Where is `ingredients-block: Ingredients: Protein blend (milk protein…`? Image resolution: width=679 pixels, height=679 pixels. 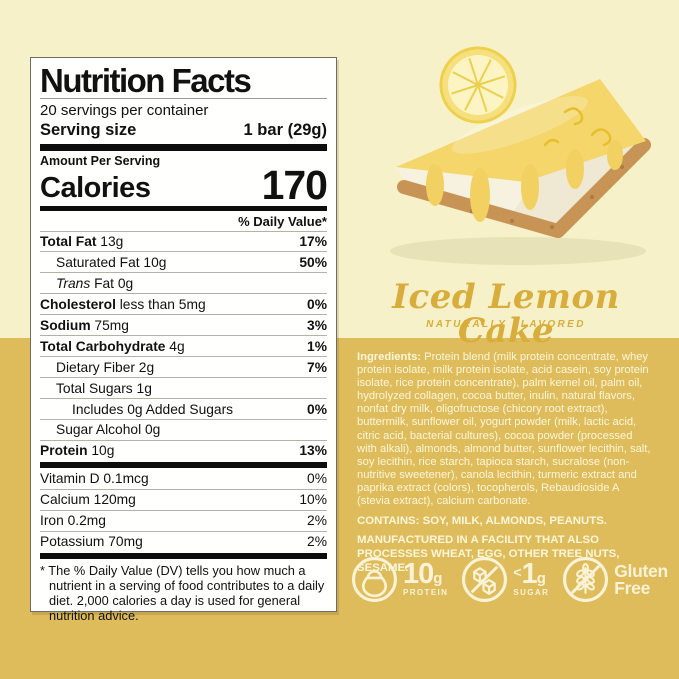
ingredients-block: Ingredients: Protein blend (milk protein… is located at coordinates (505, 463).